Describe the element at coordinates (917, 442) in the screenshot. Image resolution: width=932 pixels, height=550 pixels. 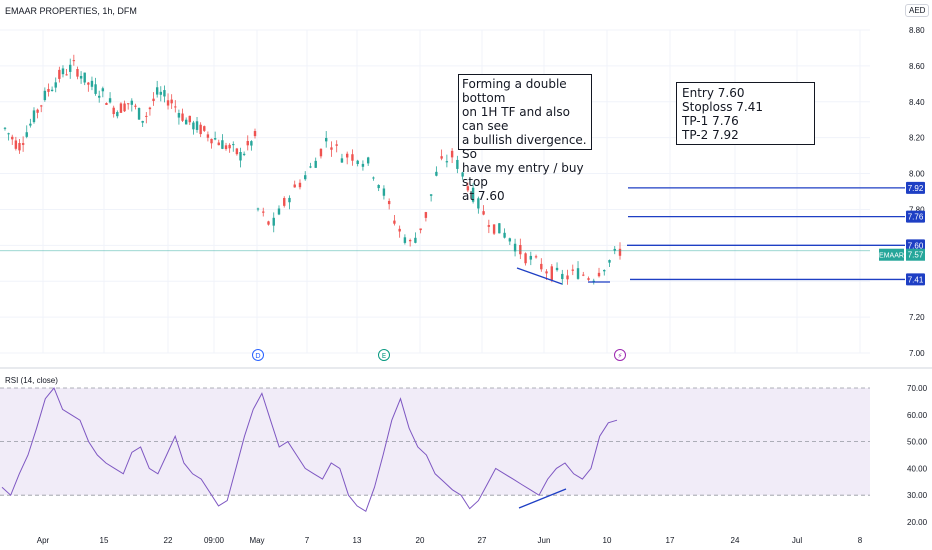
I see `rsi-tick-label: 50.00` at that location.